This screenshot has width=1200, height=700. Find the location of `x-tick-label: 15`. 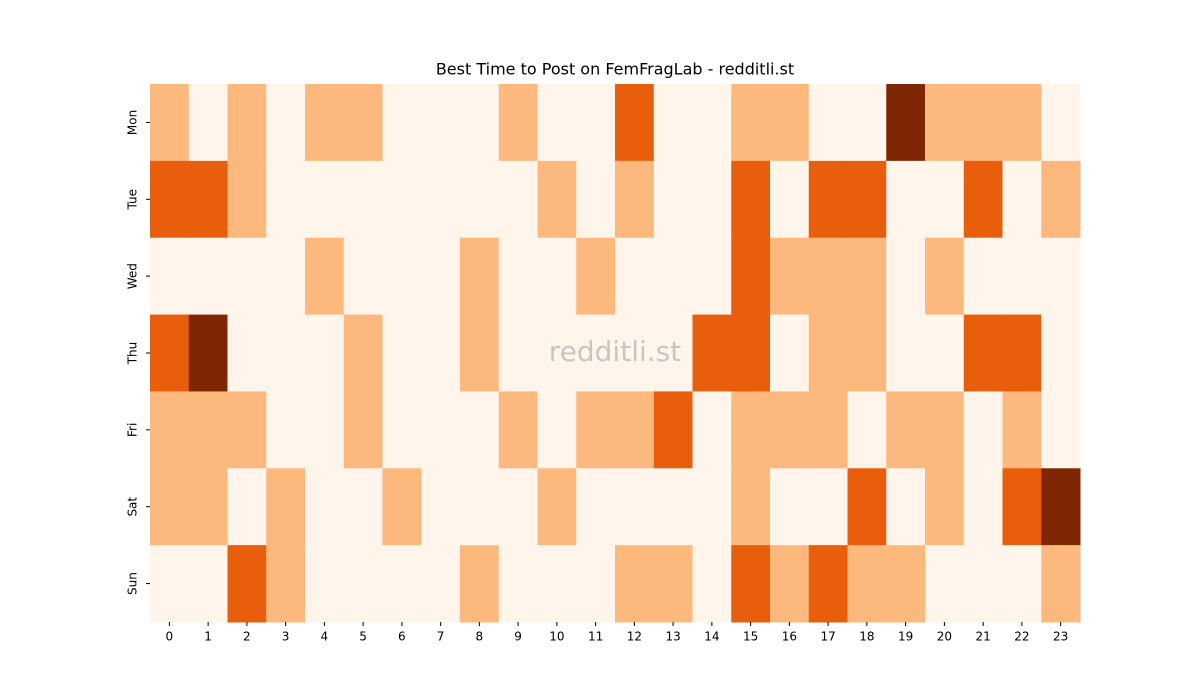

x-tick-label: 15 is located at coordinates (750, 637).